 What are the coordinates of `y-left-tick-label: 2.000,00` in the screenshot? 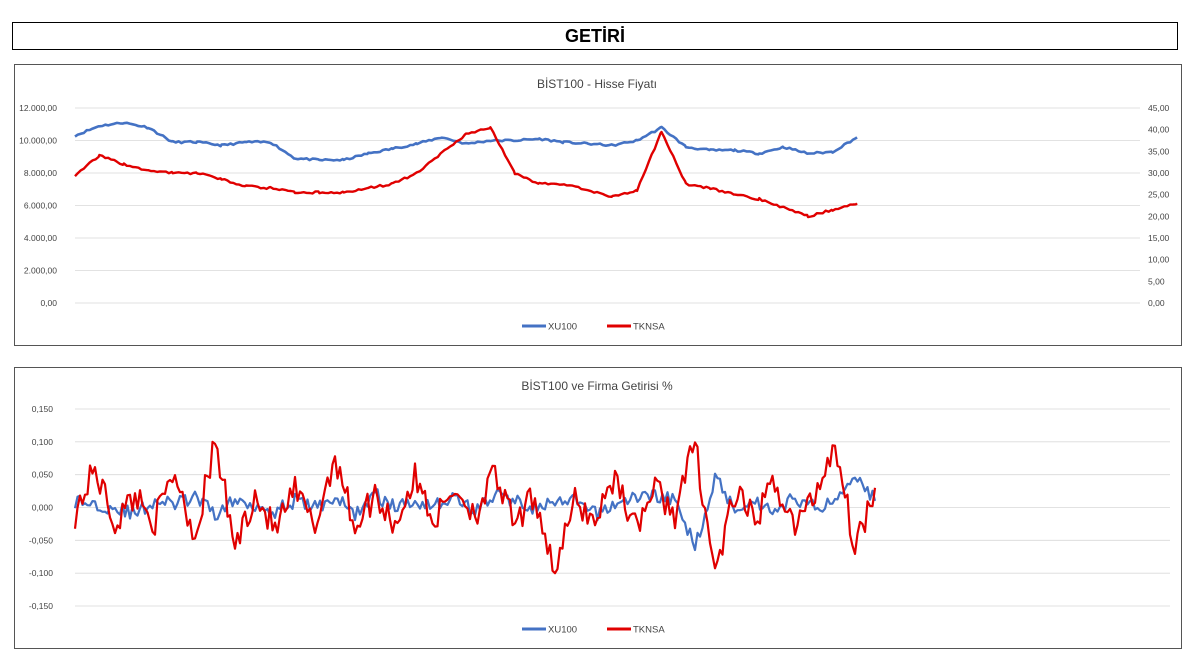 It's located at (40, 271).